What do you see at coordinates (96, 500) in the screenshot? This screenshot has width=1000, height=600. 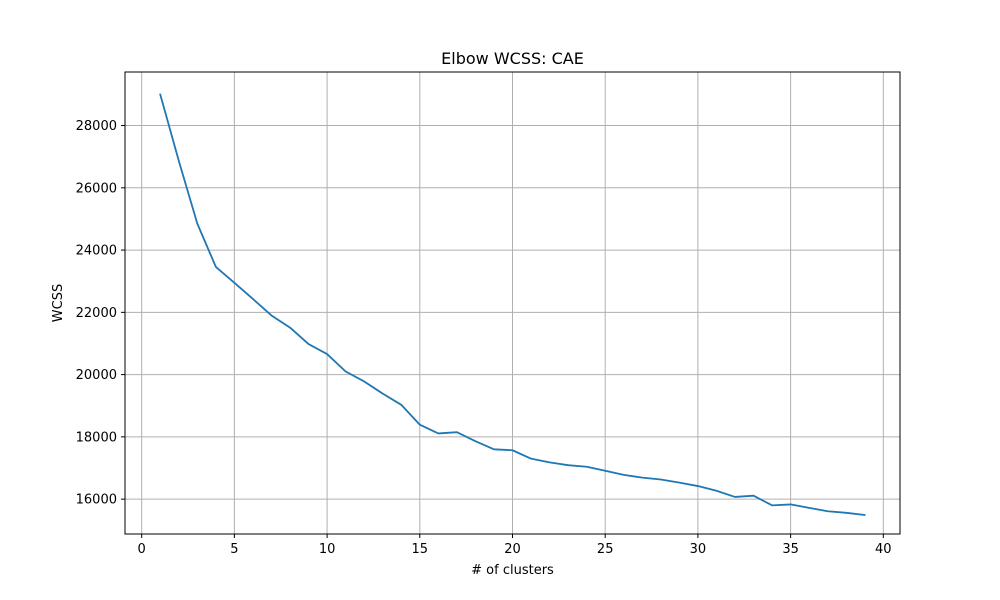 I see `y-tick-label: 16000` at bounding box center [96, 500].